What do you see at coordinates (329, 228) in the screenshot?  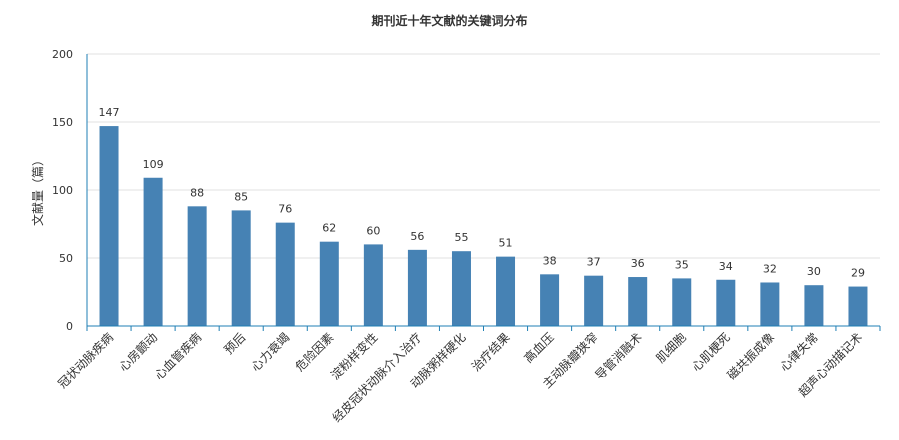 I see `data-label: 62` at bounding box center [329, 228].